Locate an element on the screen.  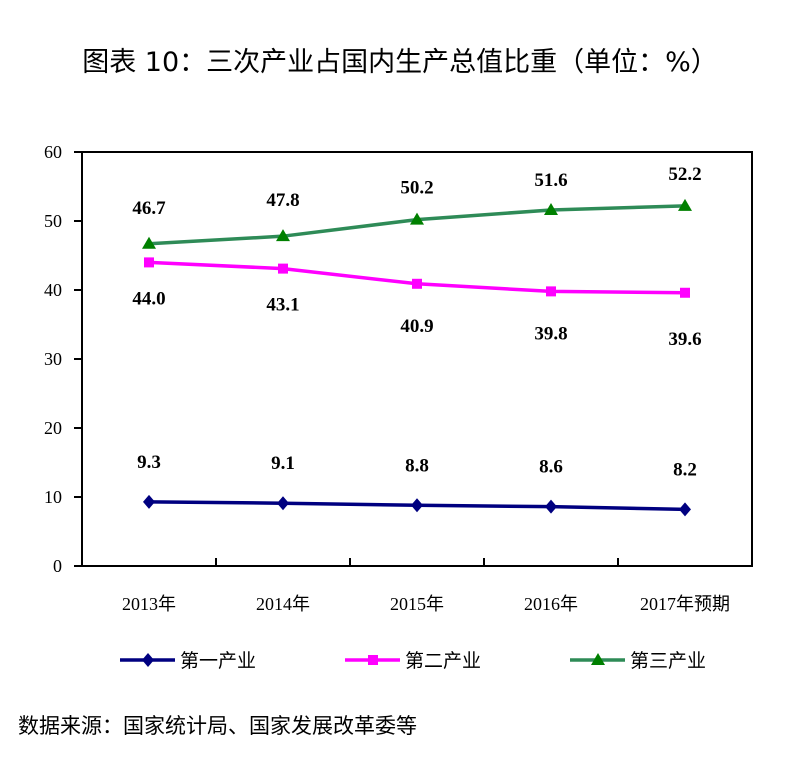
data-label: 8.2 is located at coordinates (685, 469).